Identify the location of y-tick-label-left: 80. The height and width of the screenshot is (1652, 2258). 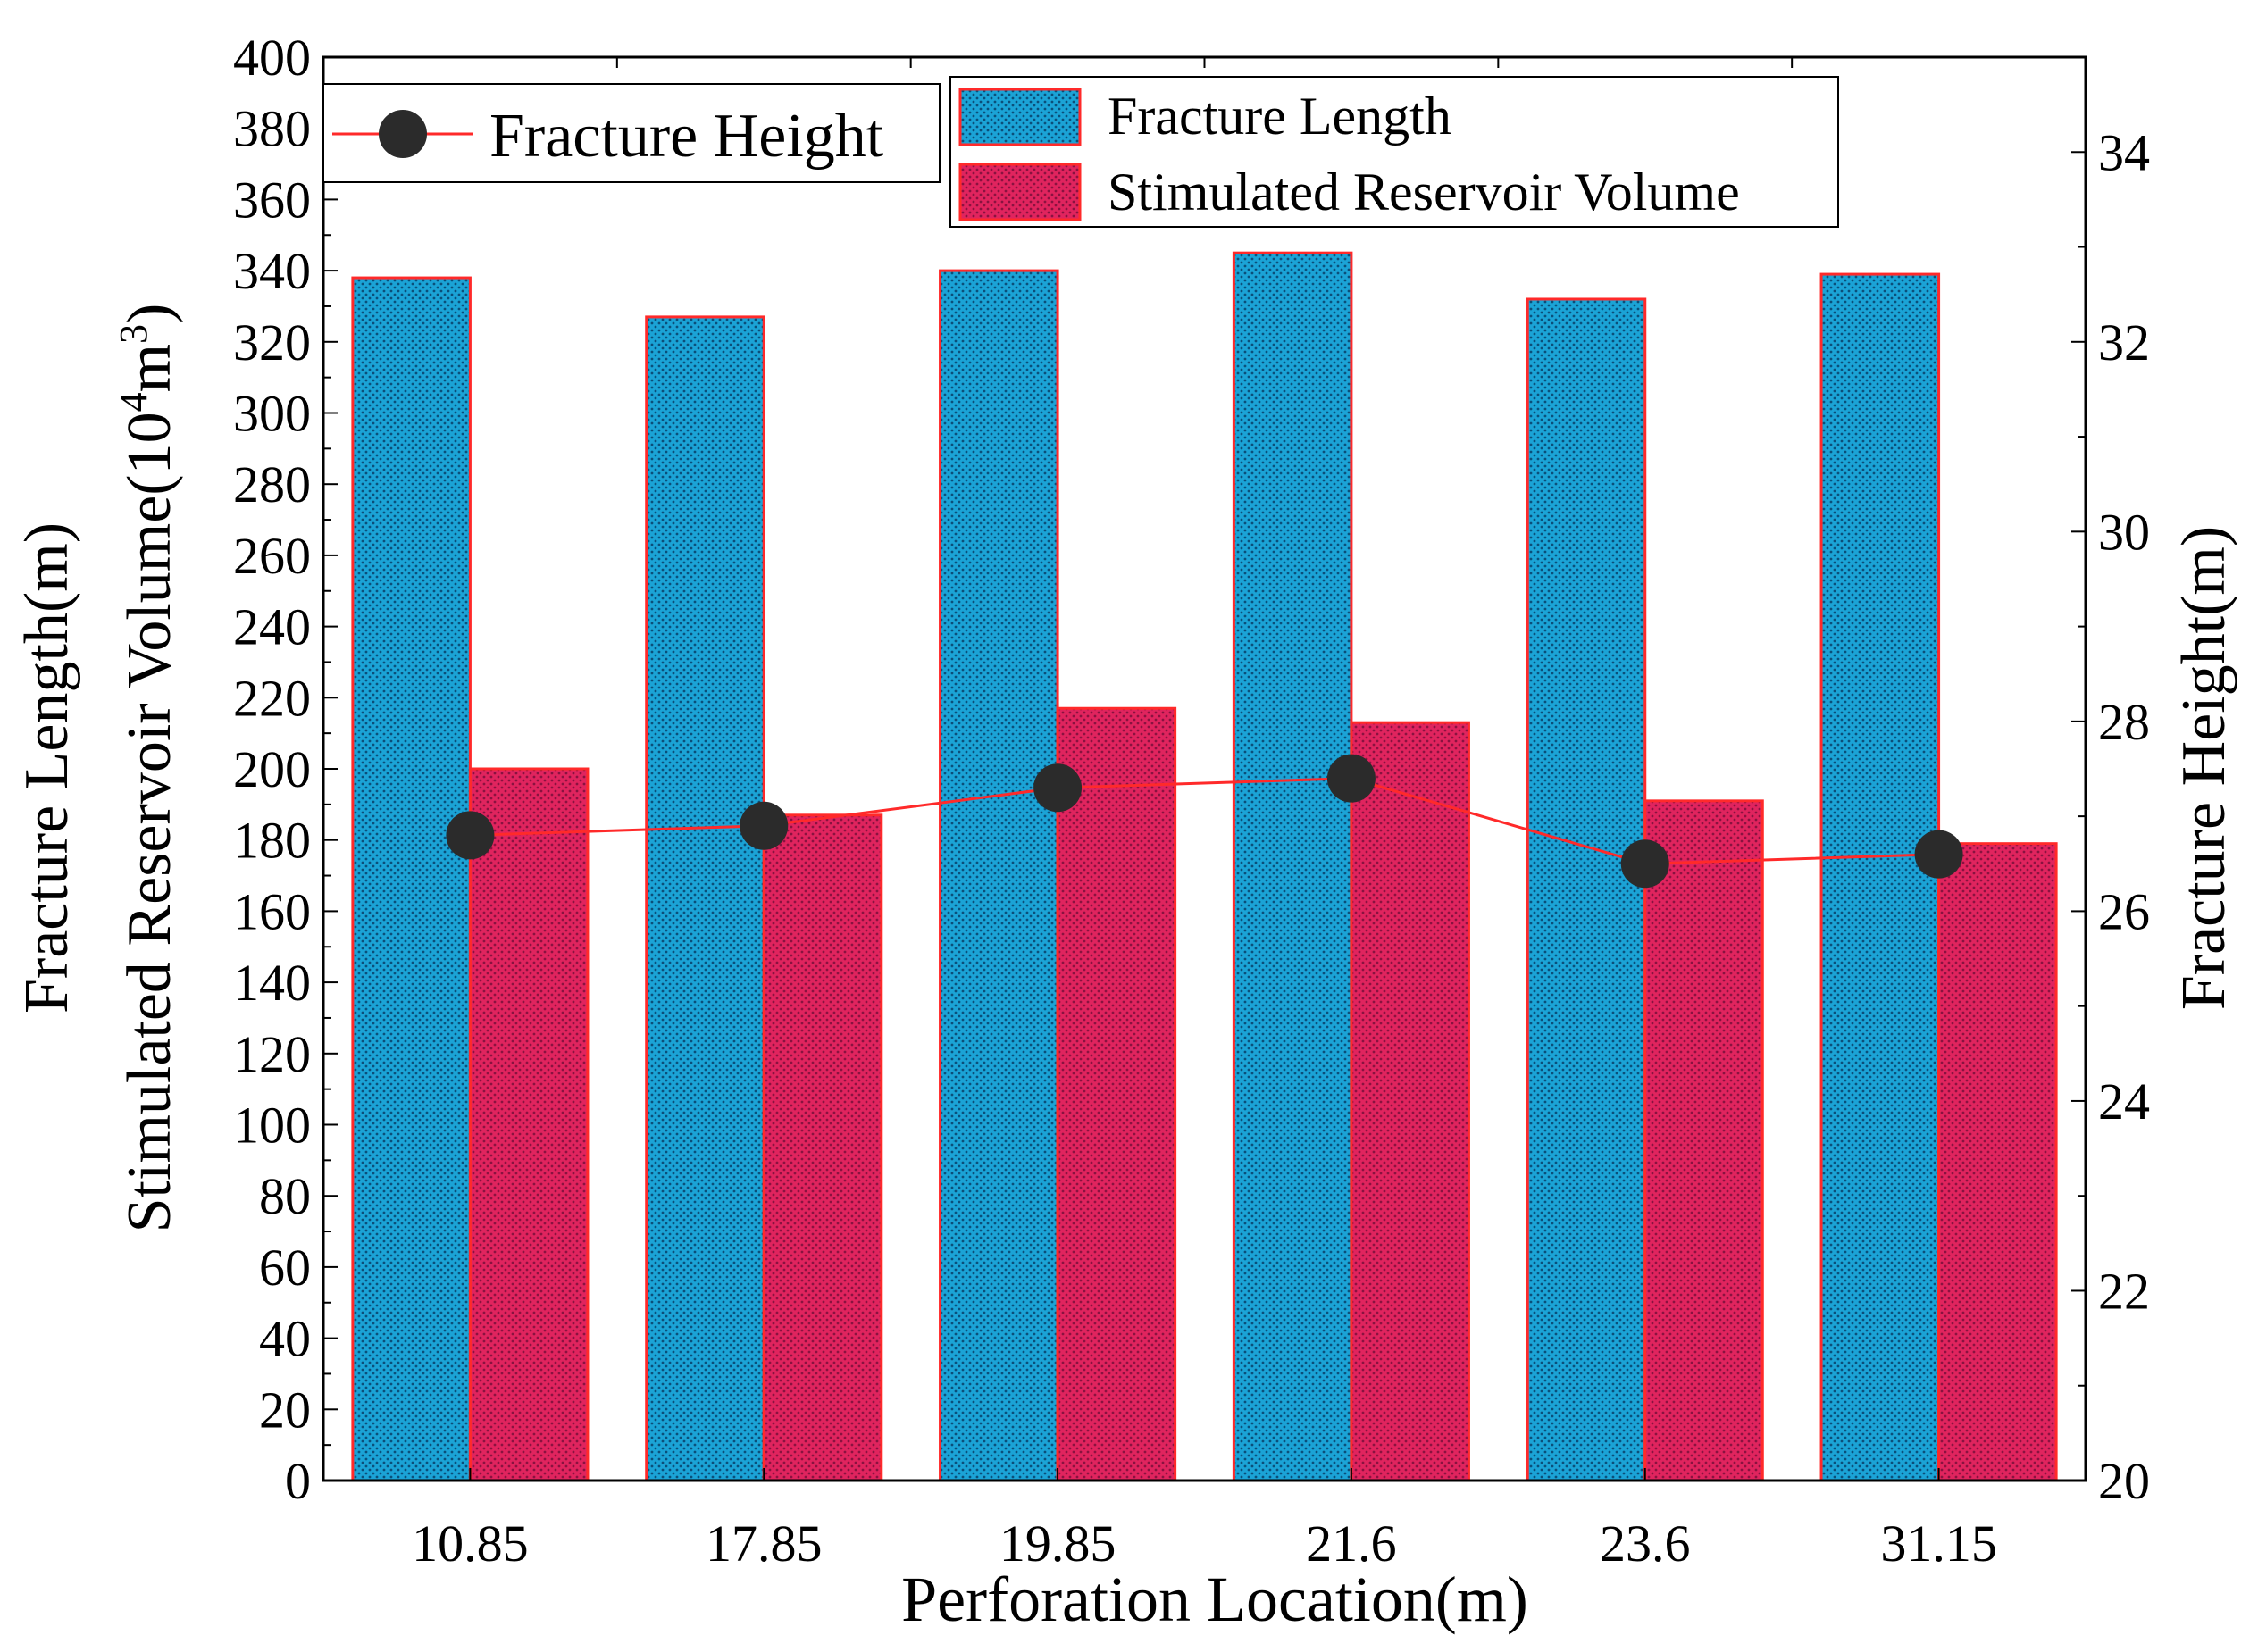
(285, 1196).